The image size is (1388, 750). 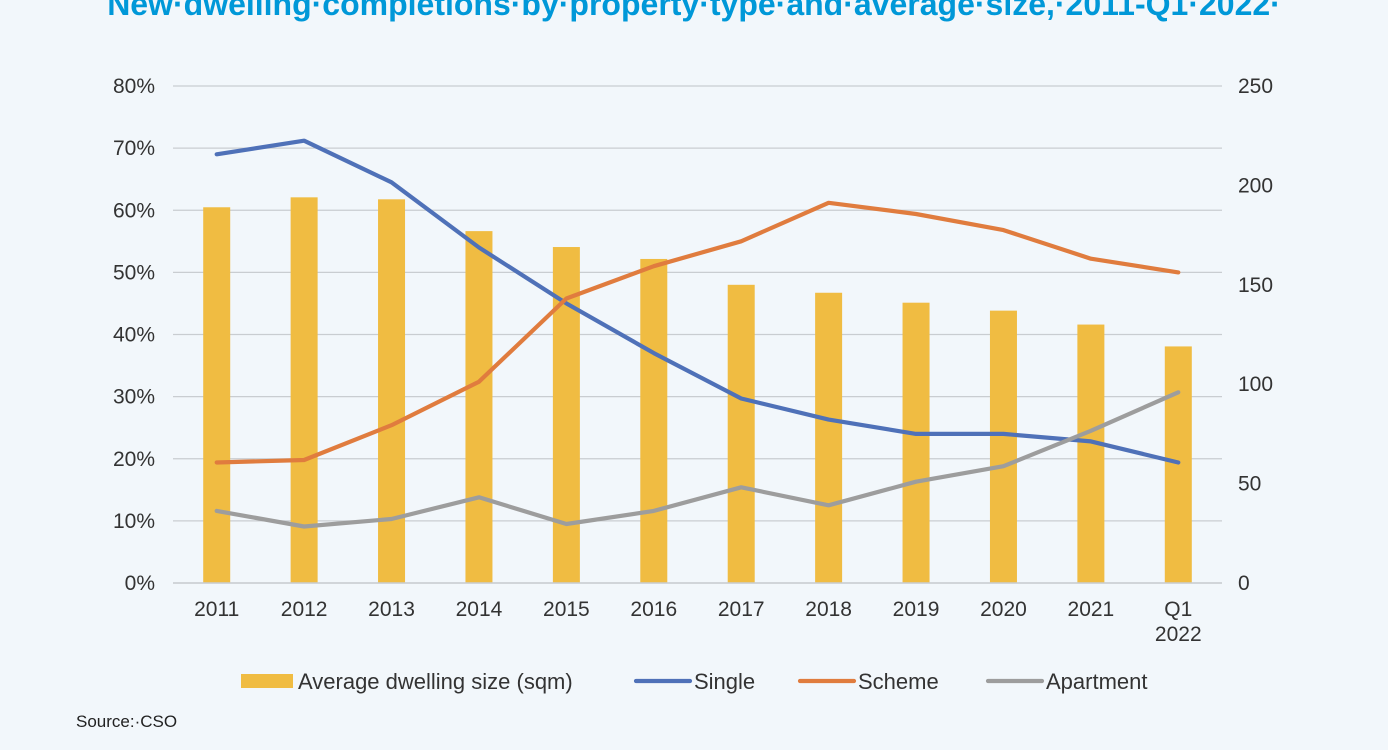 I want to click on x-tick-label: 2013, so click(x=391, y=609).